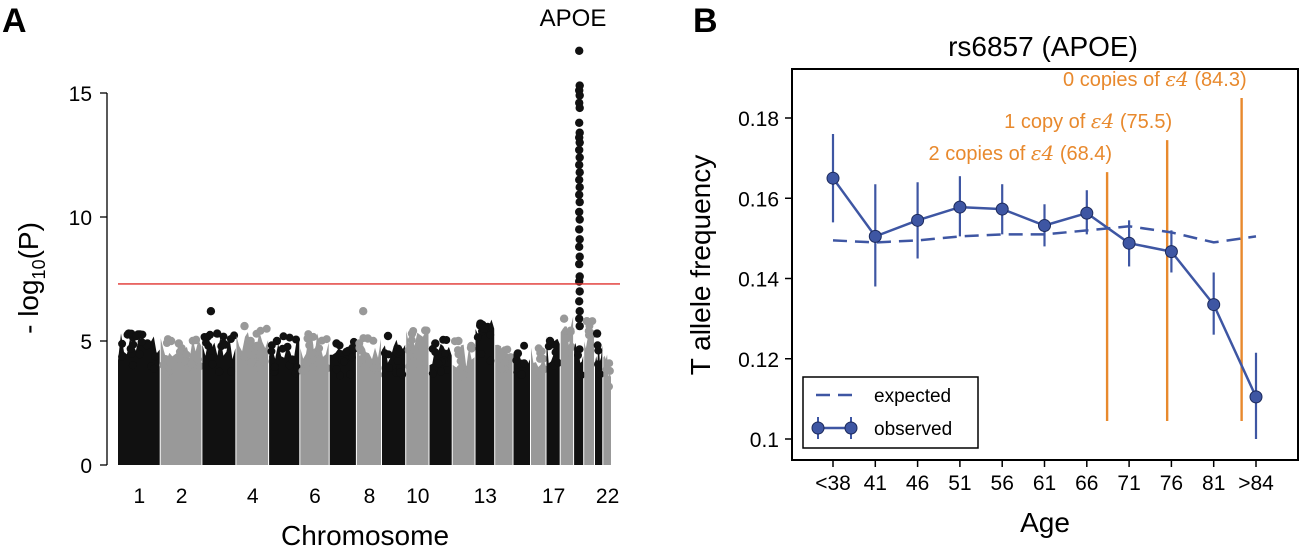 The image size is (1300, 548). Describe the element at coordinates (463, 400) in the screenshot. I see `chromosome-12-points` at that location.